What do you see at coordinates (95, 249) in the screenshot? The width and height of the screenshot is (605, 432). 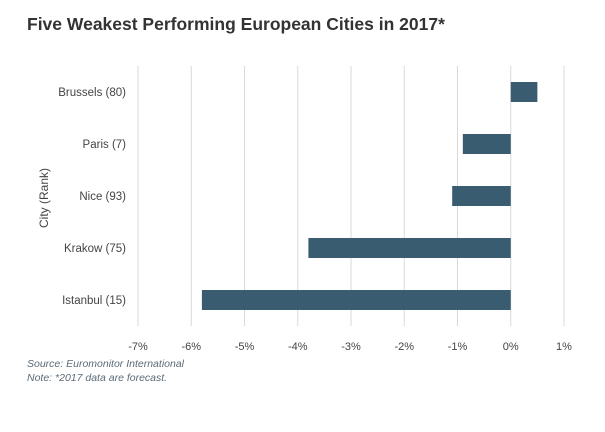 I see `y-tick-label: Krakow (75)` at bounding box center [95, 249].